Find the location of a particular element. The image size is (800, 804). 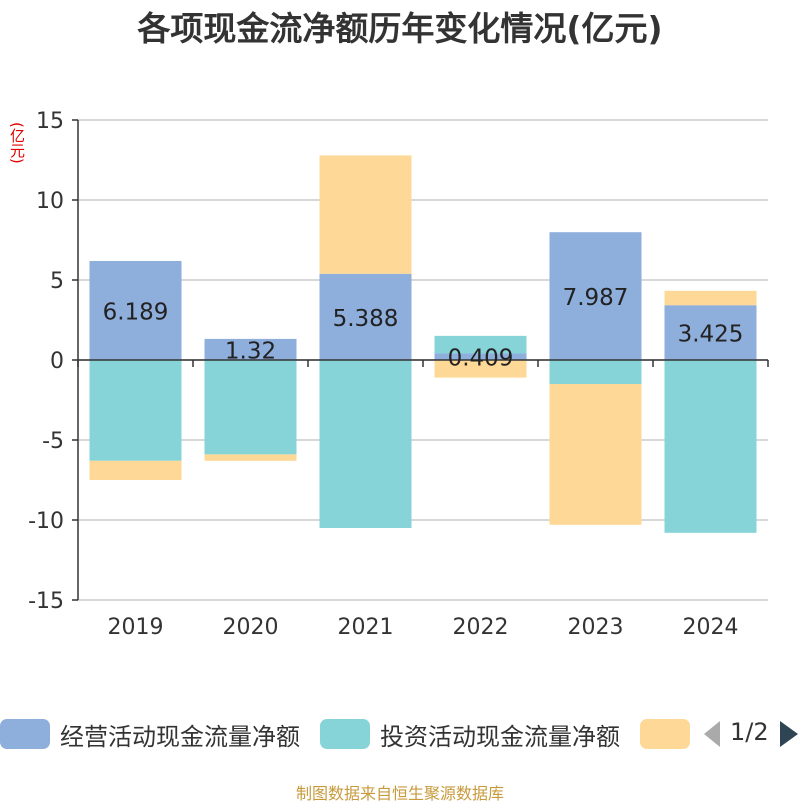

legend-page-indicator: 1/2 is located at coordinates (749, 732).